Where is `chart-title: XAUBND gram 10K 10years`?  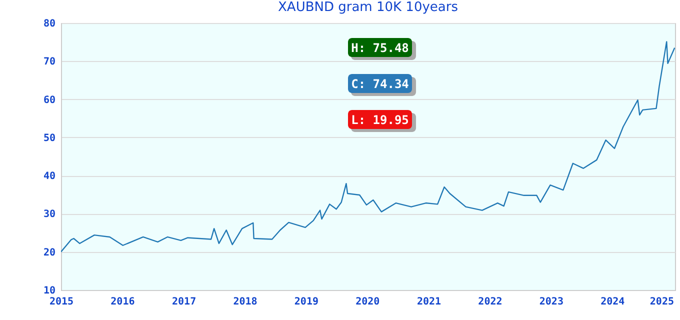
chart-title: XAUBND gram 10K 10years is located at coordinates (368, 7).